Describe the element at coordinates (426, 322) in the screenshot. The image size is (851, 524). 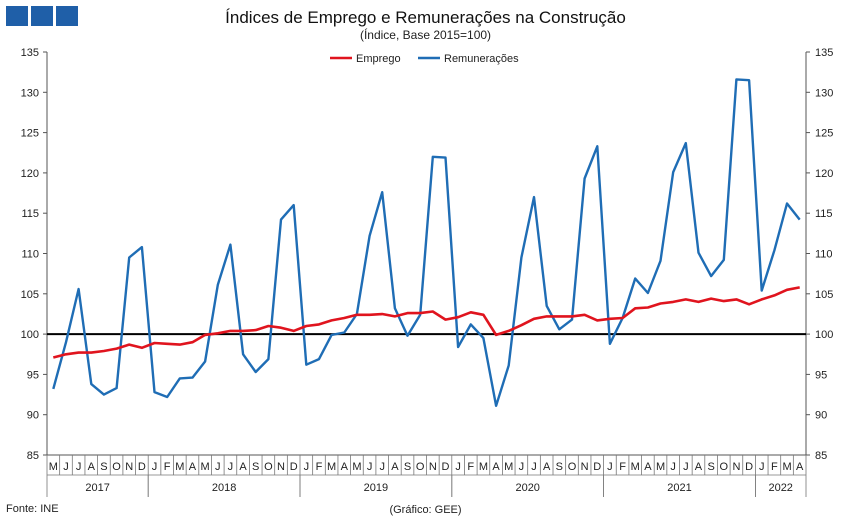
I see `series-line-emprego` at that location.